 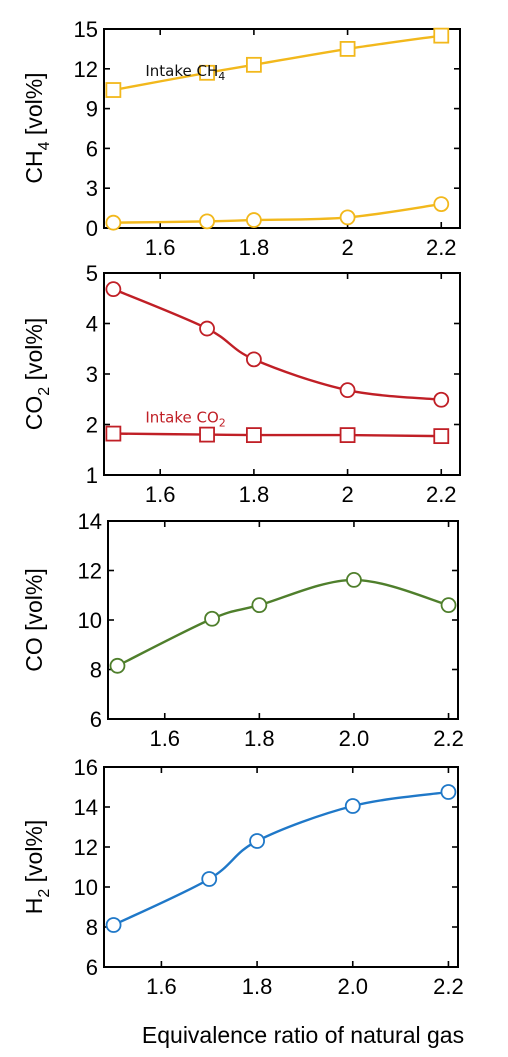 I want to click on co2-annotation-main: Intake CO, so click(x=181, y=418).